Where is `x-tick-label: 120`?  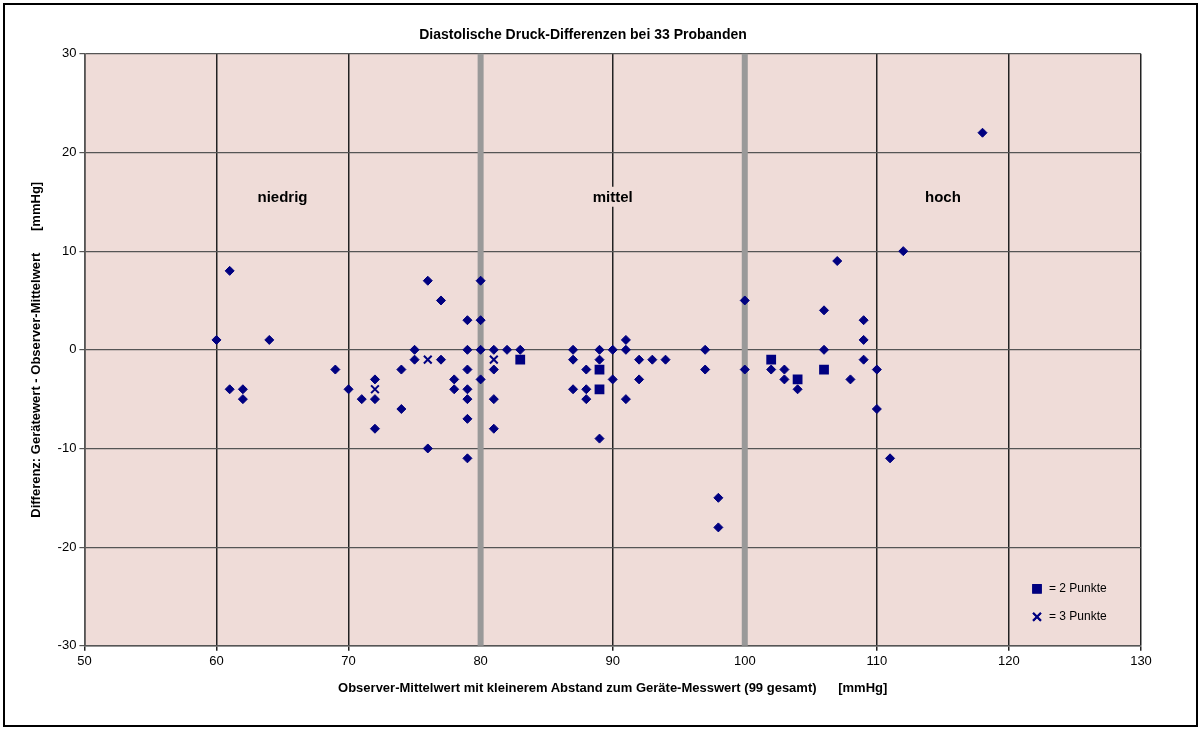 x-tick-label: 120 is located at coordinates (1009, 661).